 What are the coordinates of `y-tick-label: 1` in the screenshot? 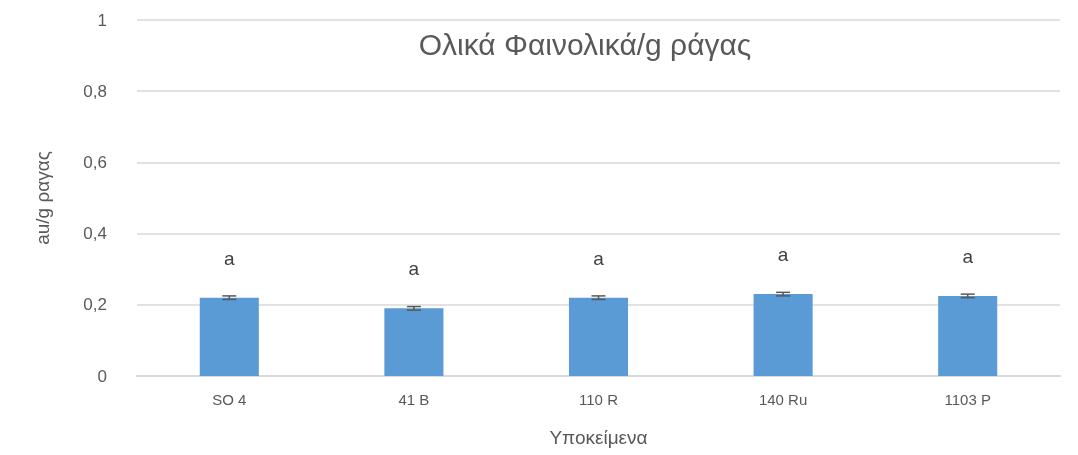 It's located at (102, 20).